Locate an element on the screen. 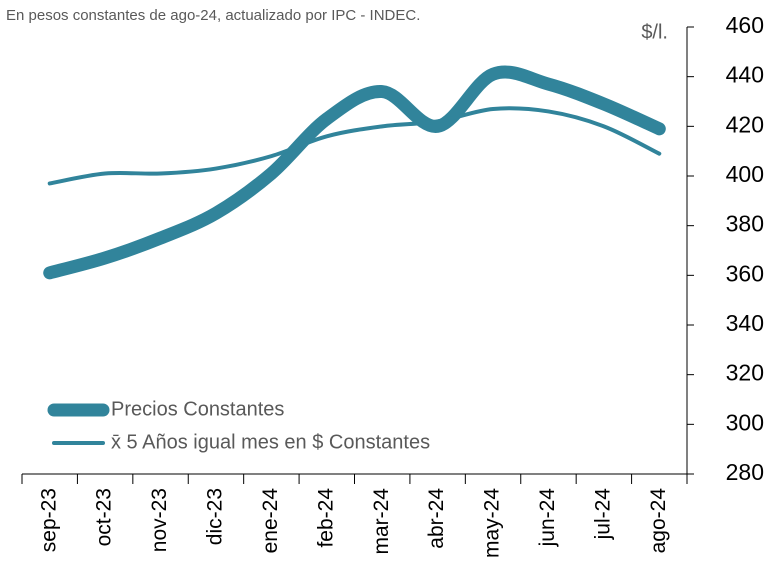  x-tick-label: dic-23 is located at coordinates (215, 516).